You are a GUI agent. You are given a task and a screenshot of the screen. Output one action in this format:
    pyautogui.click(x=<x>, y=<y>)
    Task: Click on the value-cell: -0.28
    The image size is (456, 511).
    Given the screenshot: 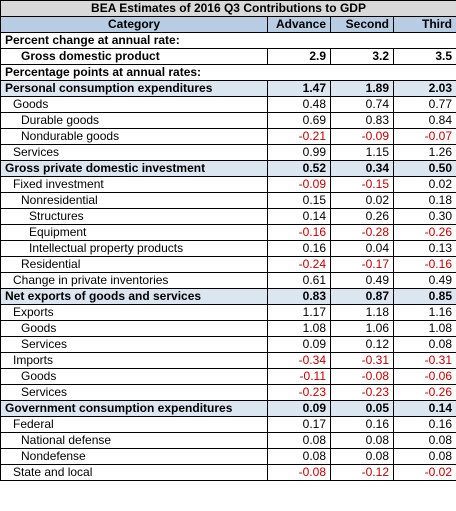 What is the action you would take?
    pyautogui.click(x=362, y=232)
    